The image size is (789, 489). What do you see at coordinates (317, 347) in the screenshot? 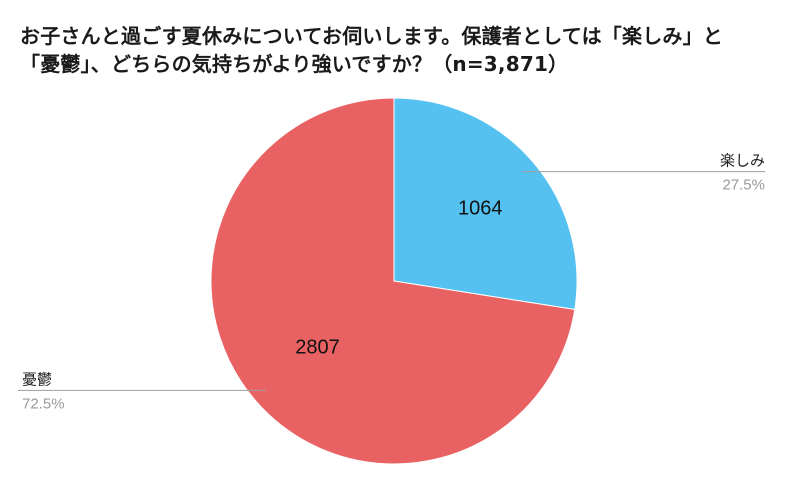
I see `slice-value-label: 2807` at bounding box center [317, 347].